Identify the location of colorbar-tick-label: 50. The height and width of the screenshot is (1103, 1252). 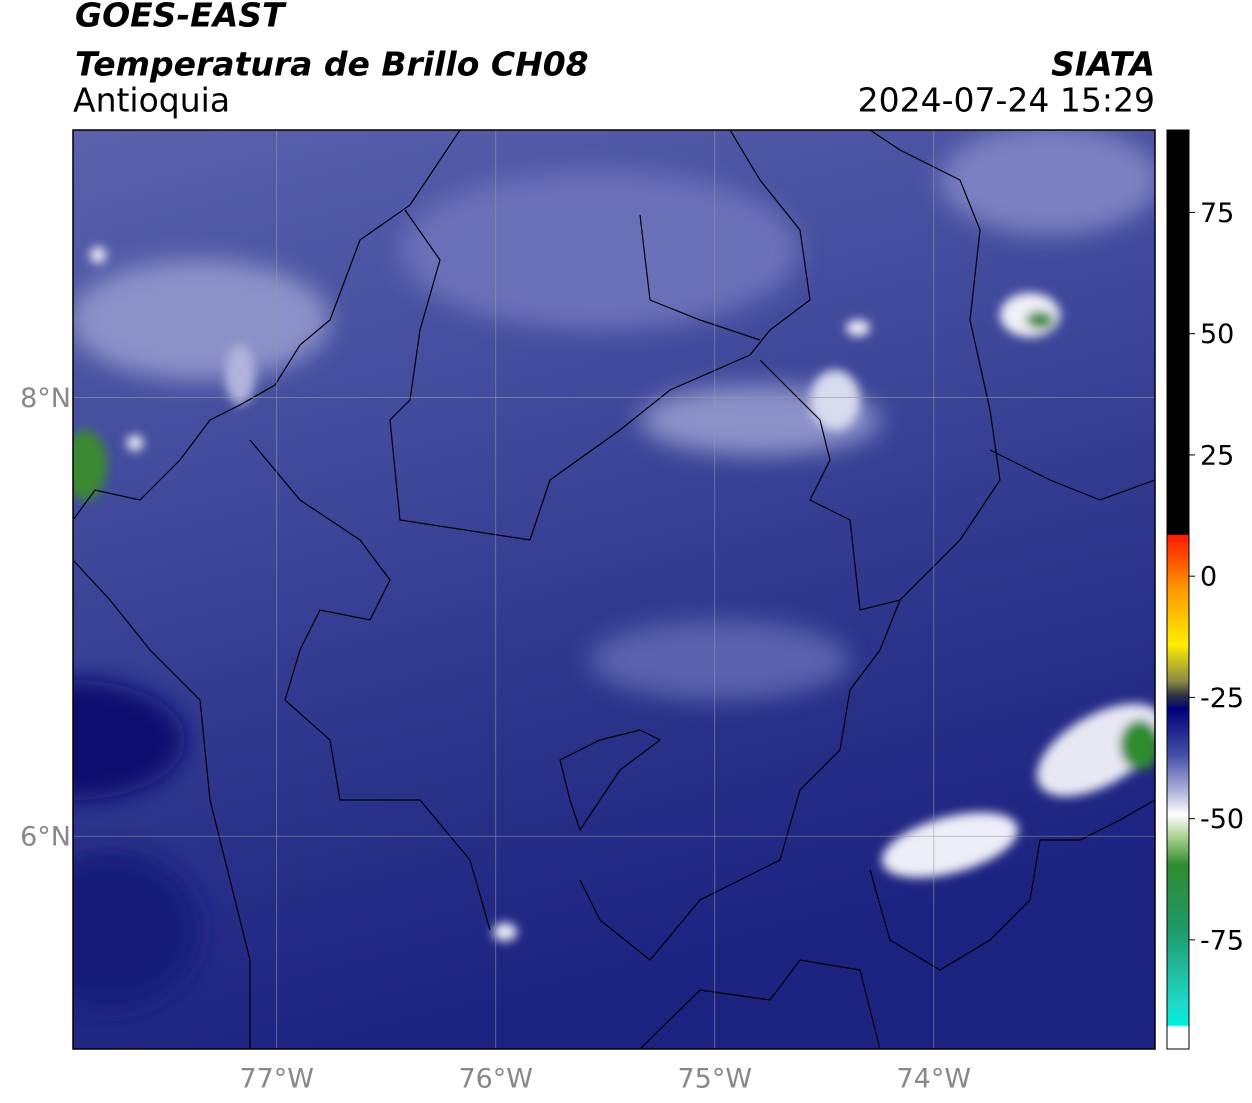
(1217, 334).